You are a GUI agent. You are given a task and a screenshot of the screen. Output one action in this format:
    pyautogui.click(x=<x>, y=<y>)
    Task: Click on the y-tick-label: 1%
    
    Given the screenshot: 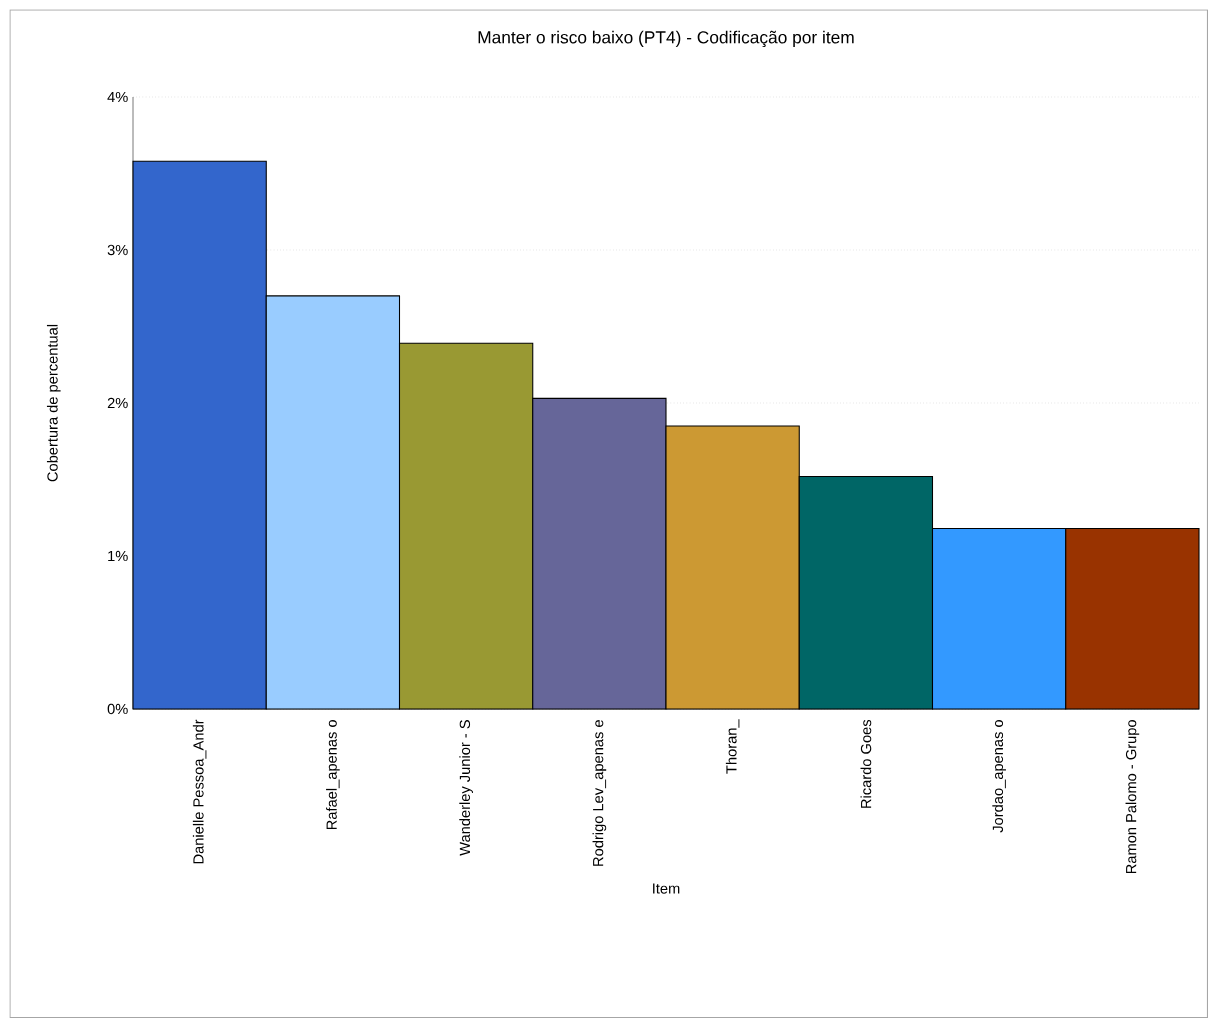 What is the action you would take?
    pyautogui.click(x=118, y=556)
    